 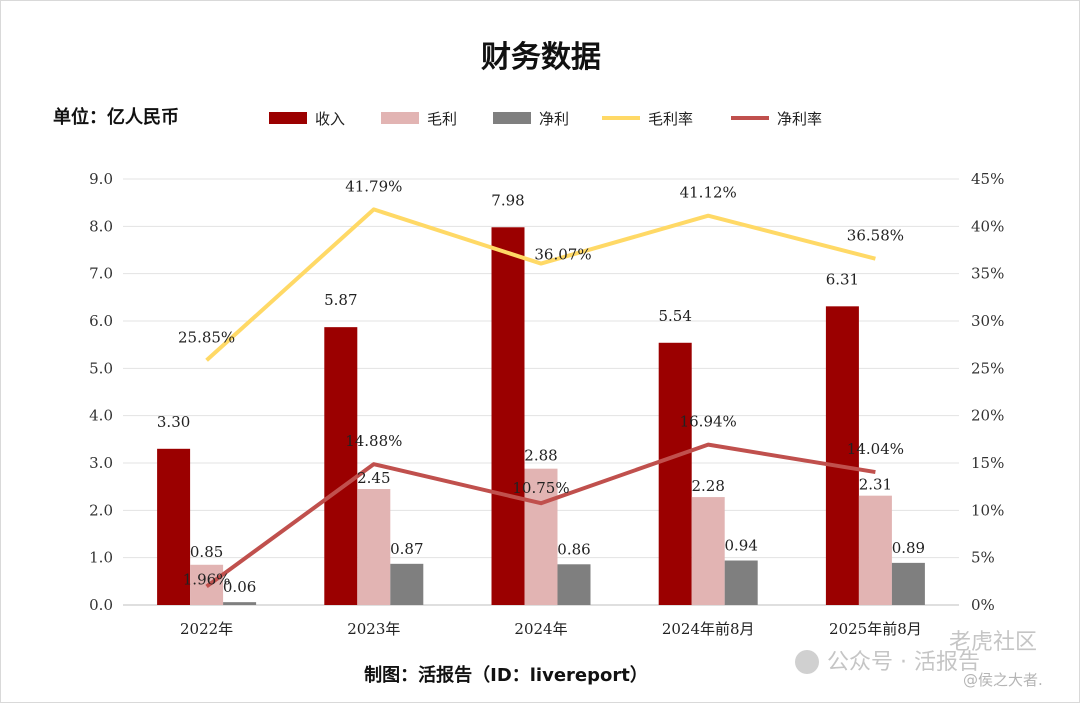 I want to click on x-axis: 2022年 2023年 2024年 2024年前8月 2025年前8月, so click(x=551, y=629).